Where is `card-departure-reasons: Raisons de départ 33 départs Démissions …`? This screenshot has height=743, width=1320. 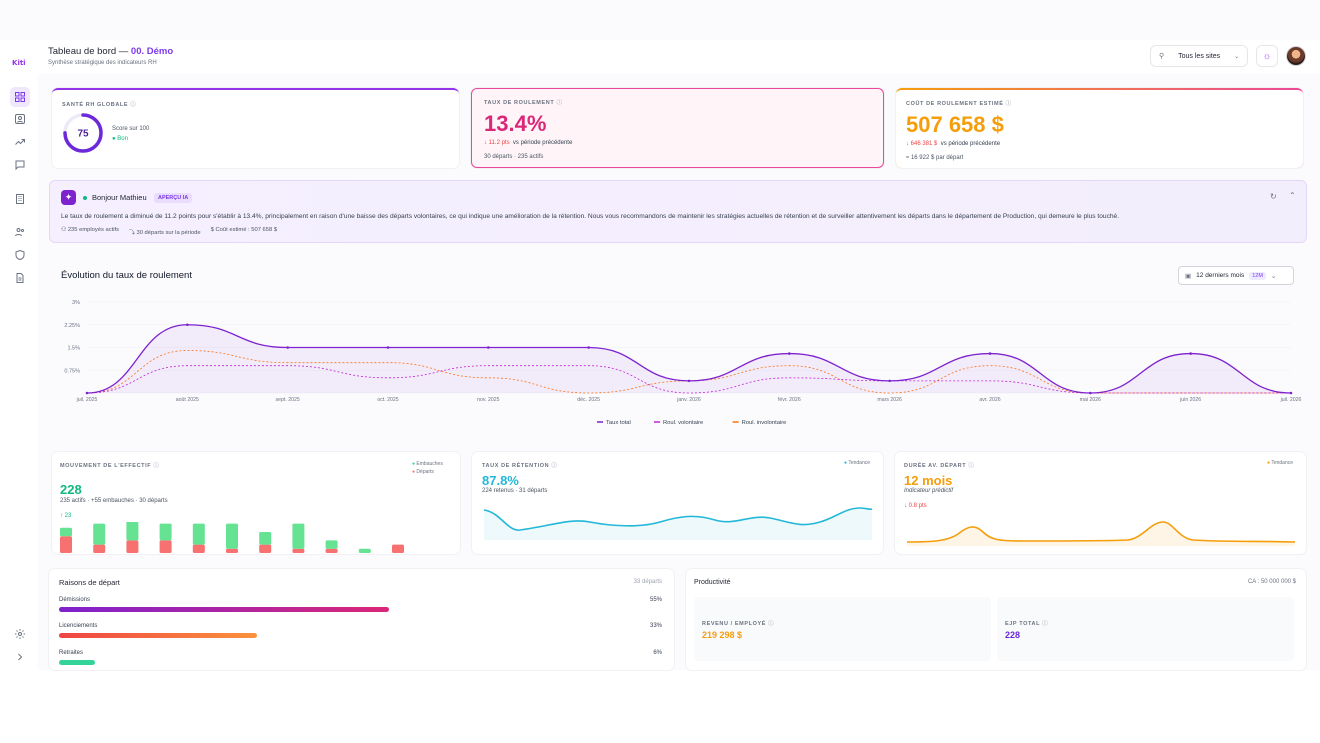
card-departure-reasons: Raisons de départ 33 départs Démissions … is located at coordinates (361, 619).